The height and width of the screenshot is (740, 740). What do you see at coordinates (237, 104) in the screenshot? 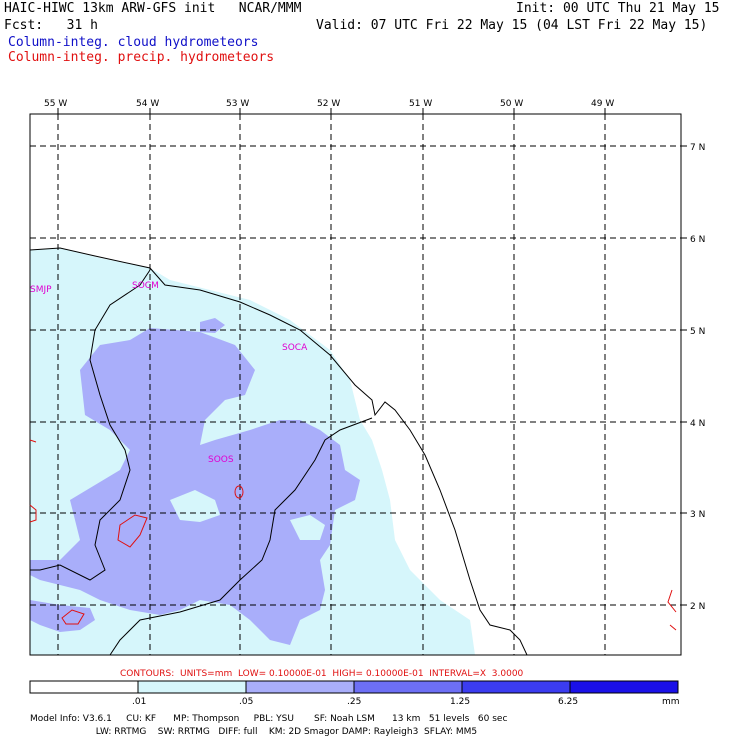
I see `lon-label: 53 W` at bounding box center [237, 104].